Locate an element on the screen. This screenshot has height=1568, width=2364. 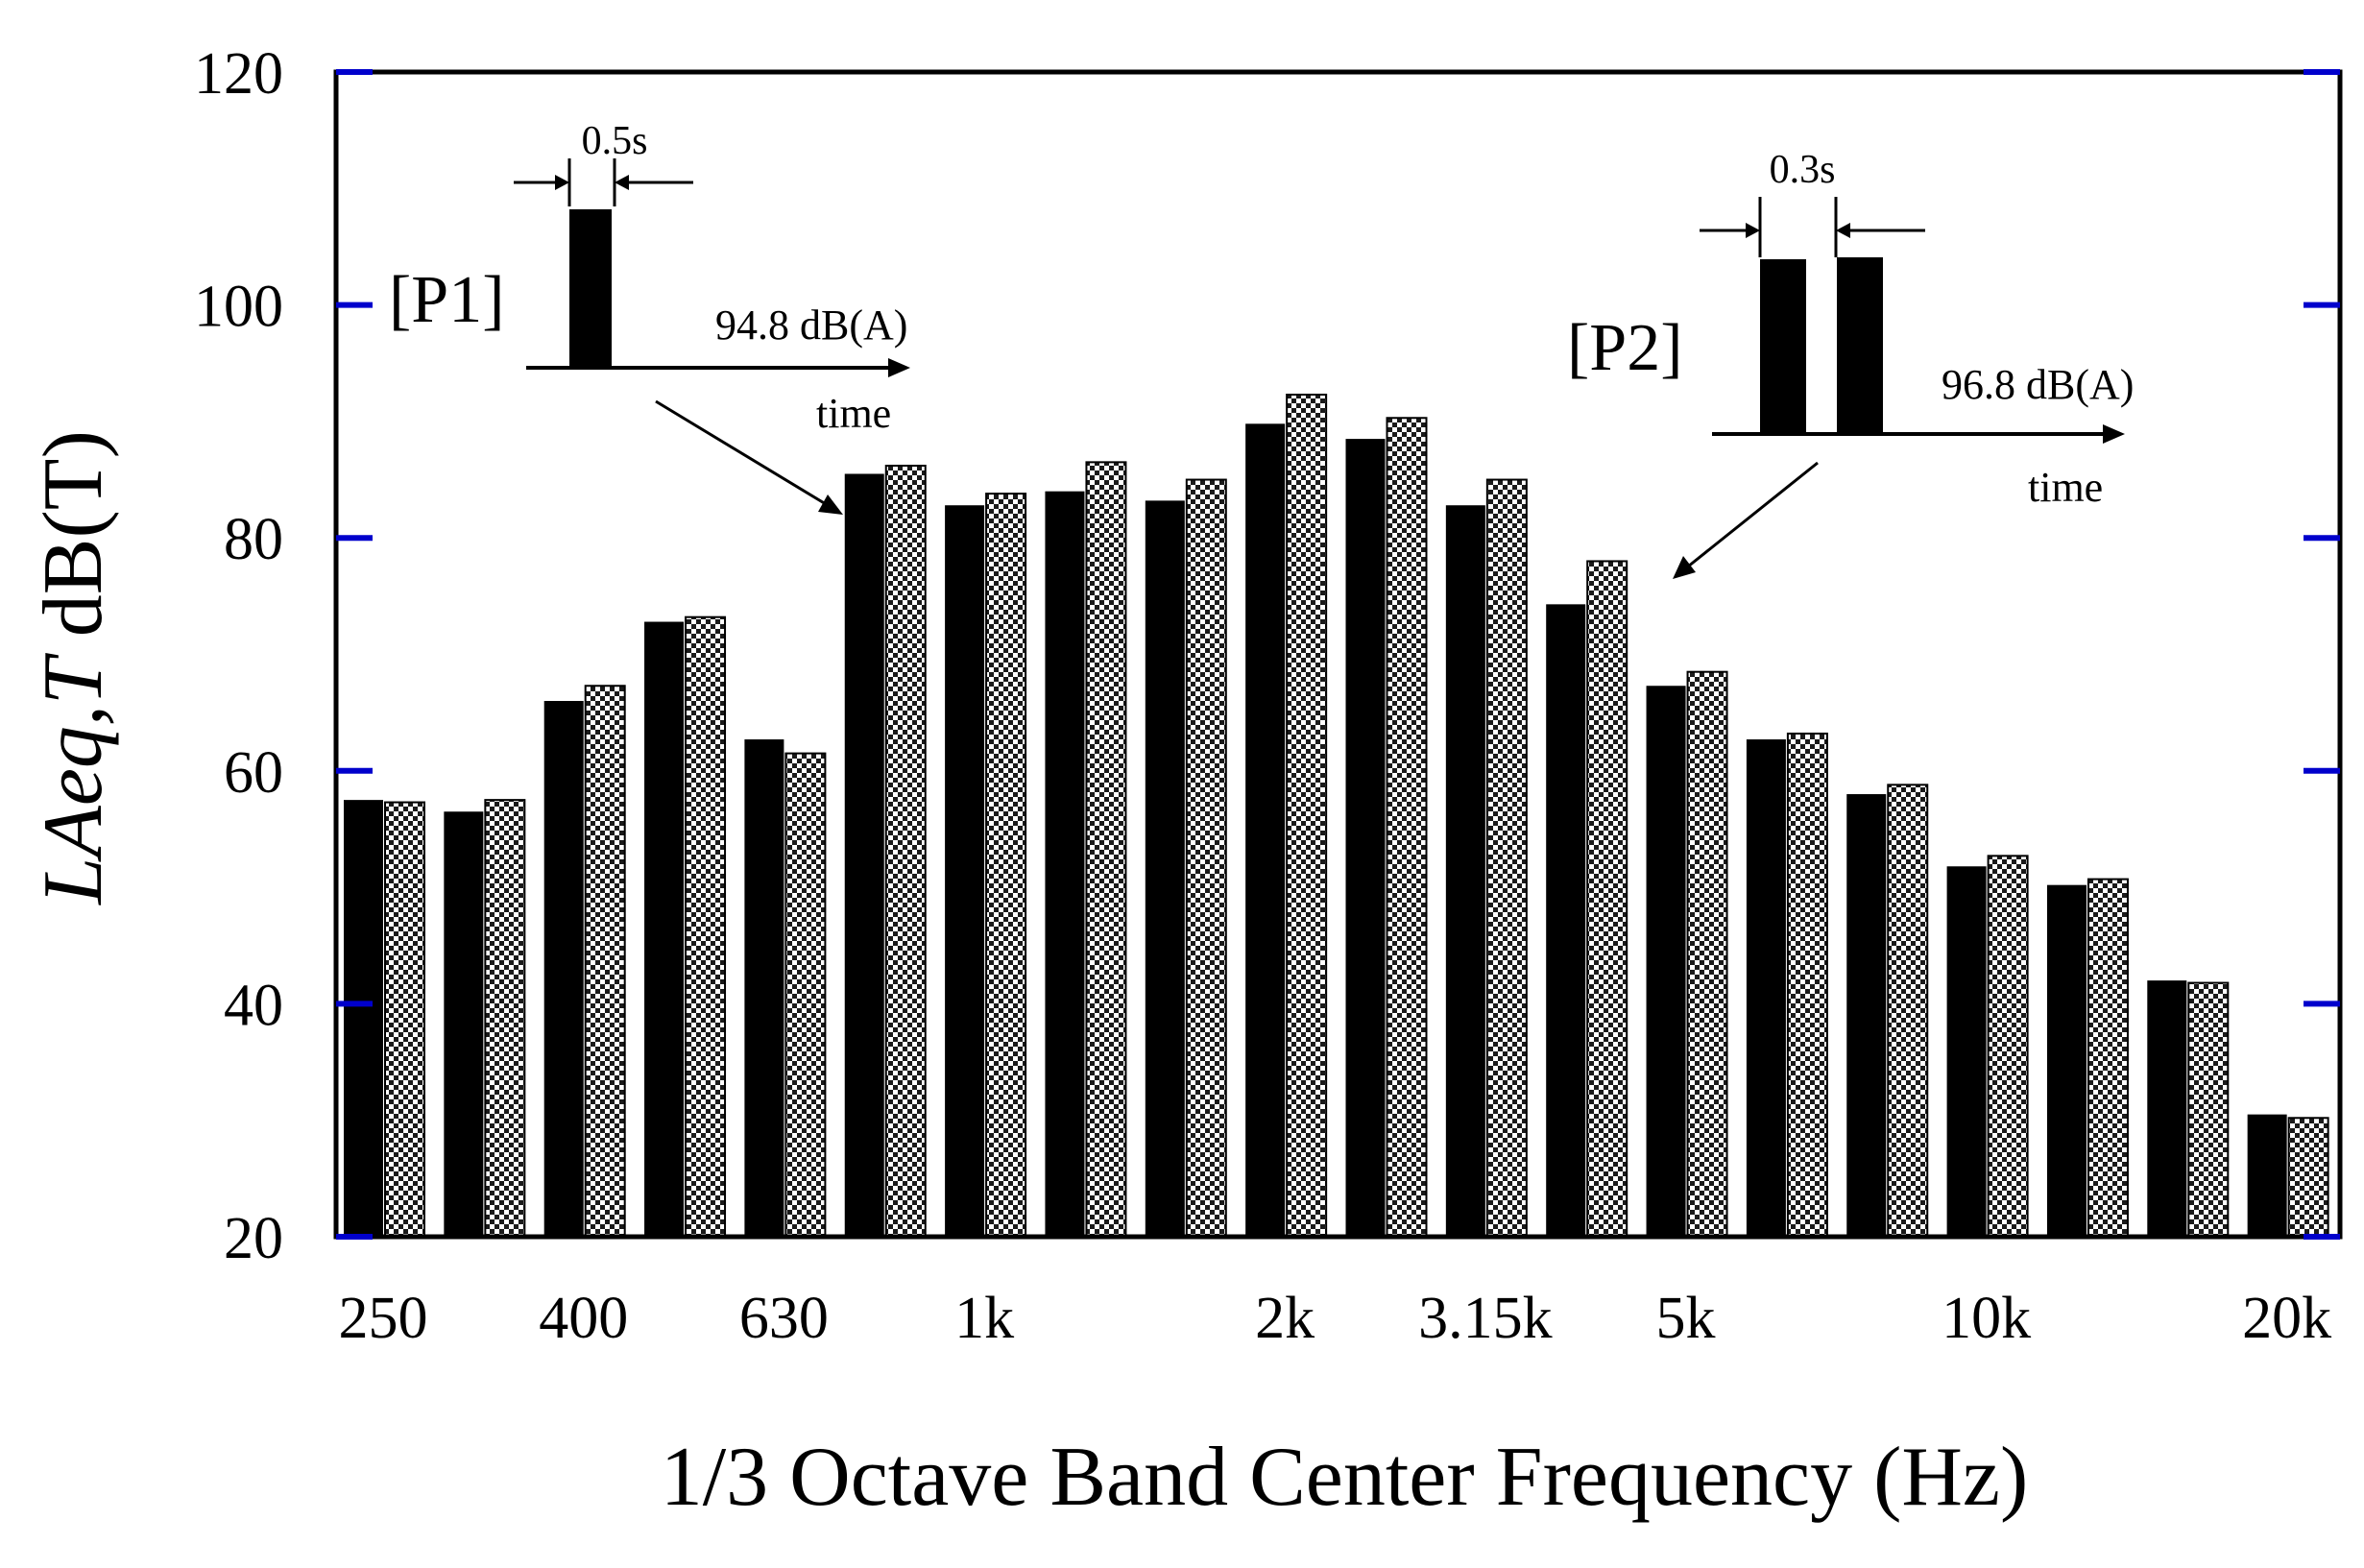
ytick-label-60: 60 is located at coordinates (253, 773).